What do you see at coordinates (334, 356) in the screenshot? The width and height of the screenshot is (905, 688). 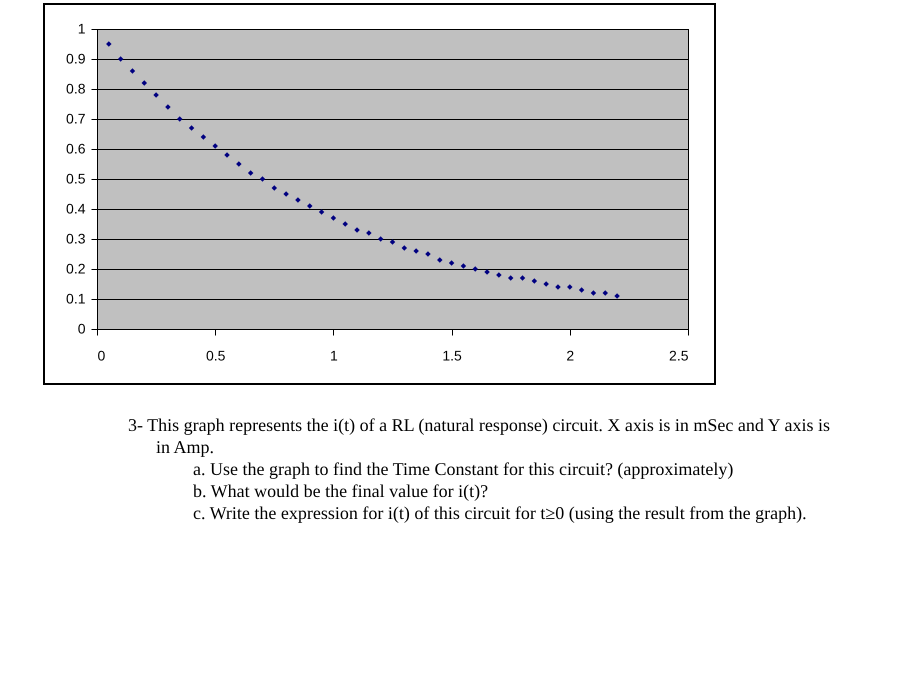 I see `x-tick-label: 1` at bounding box center [334, 356].